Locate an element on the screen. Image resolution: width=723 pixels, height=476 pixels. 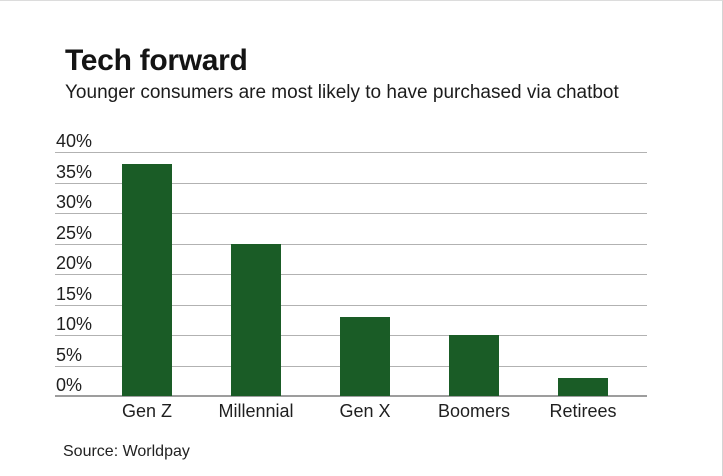
bar-gen-x is located at coordinates (365, 356).